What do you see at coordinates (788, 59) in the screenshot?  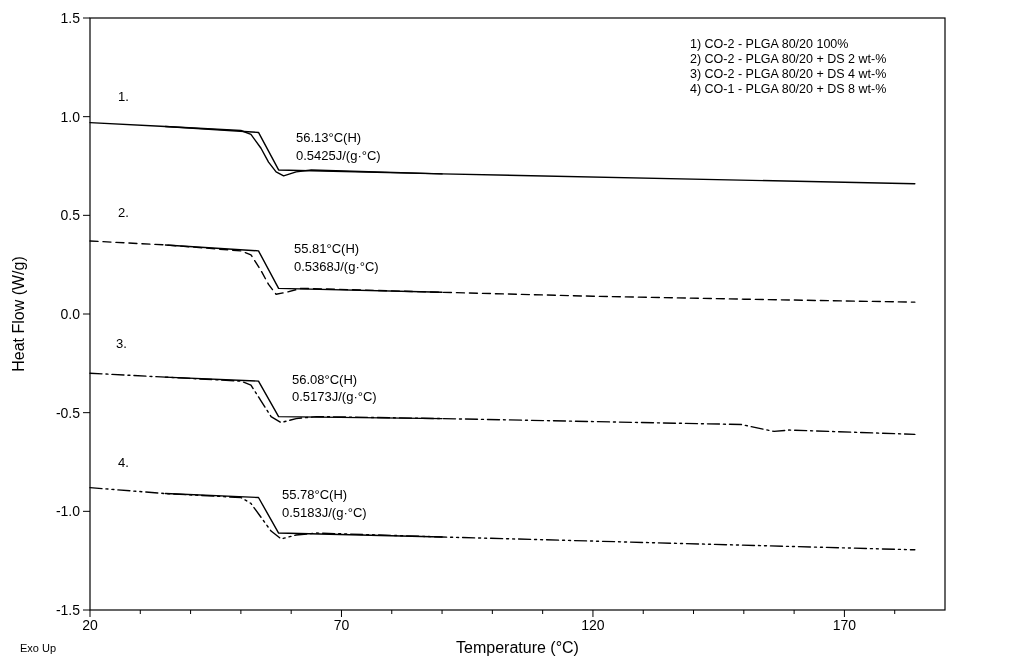 I see `annotation: 2) CO-2 - PLGA 80/20 + DS 2 wt-%` at bounding box center [788, 59].